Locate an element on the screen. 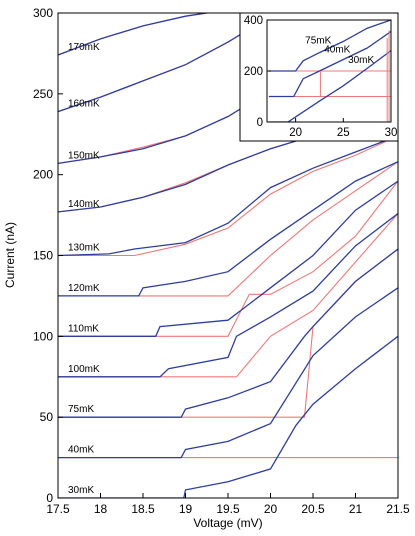 This screenshot has height=536, width=415. main-y-axis: 0 50 100 150 200 250 300 is located at coordinates (48, 255).